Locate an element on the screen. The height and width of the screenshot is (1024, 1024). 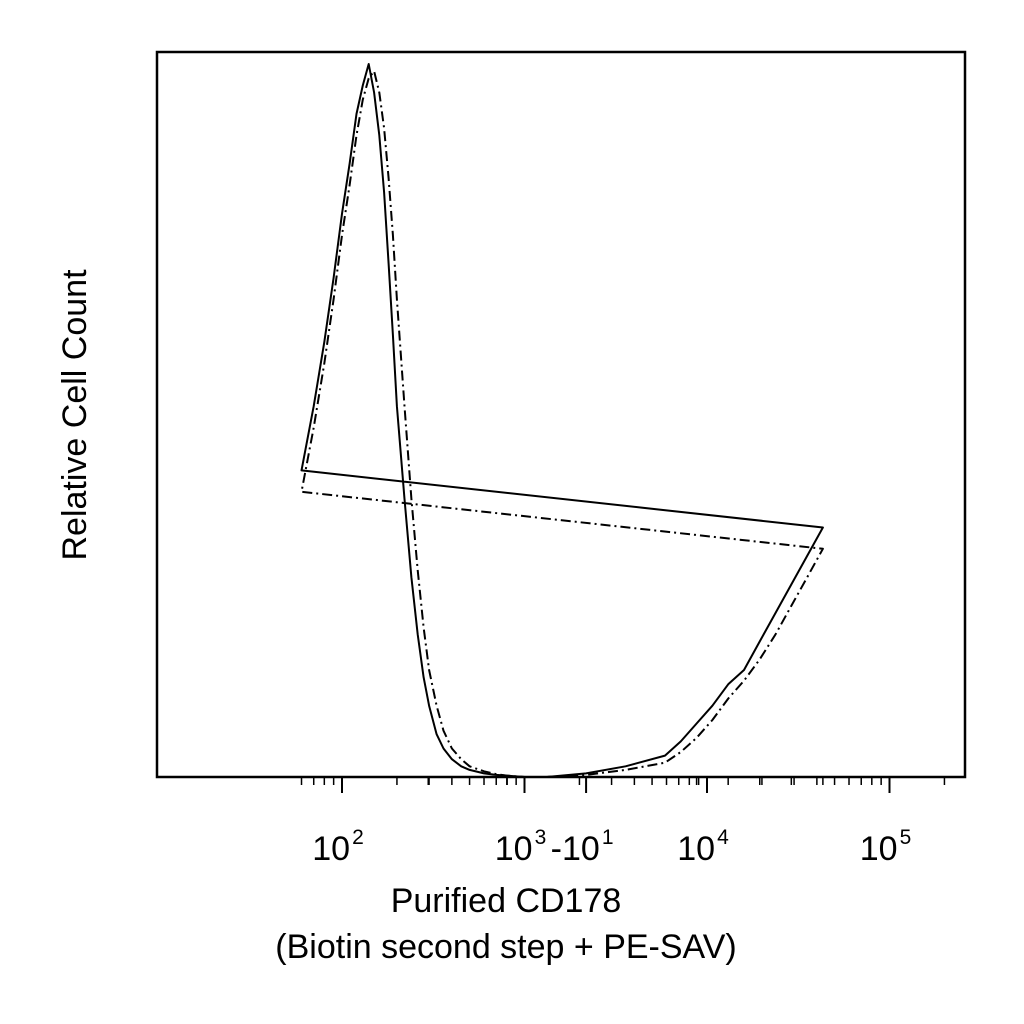
x-tick-label-2: 10³ is located at coordinates (521, 847).